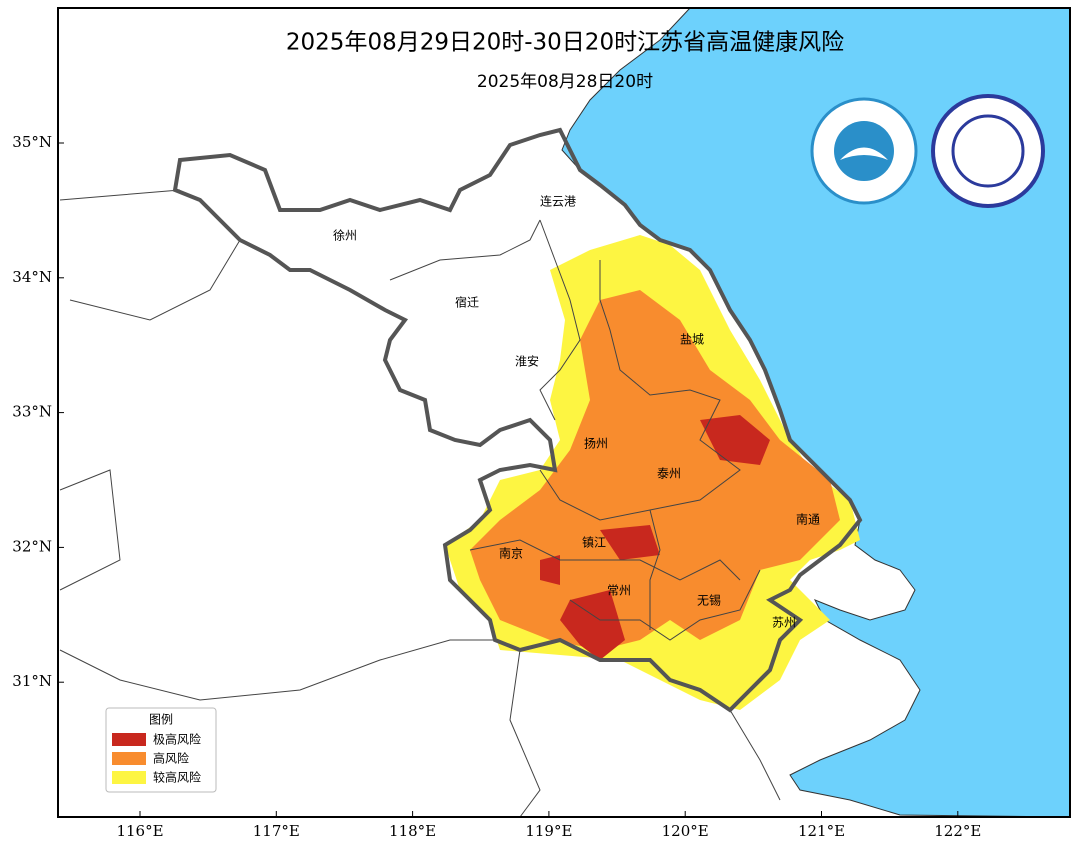 The image size is (1080, 853). Describe the element at coordinates (276, 831) in the screenshot. I see `x-tick-label: 117°E` at that location.